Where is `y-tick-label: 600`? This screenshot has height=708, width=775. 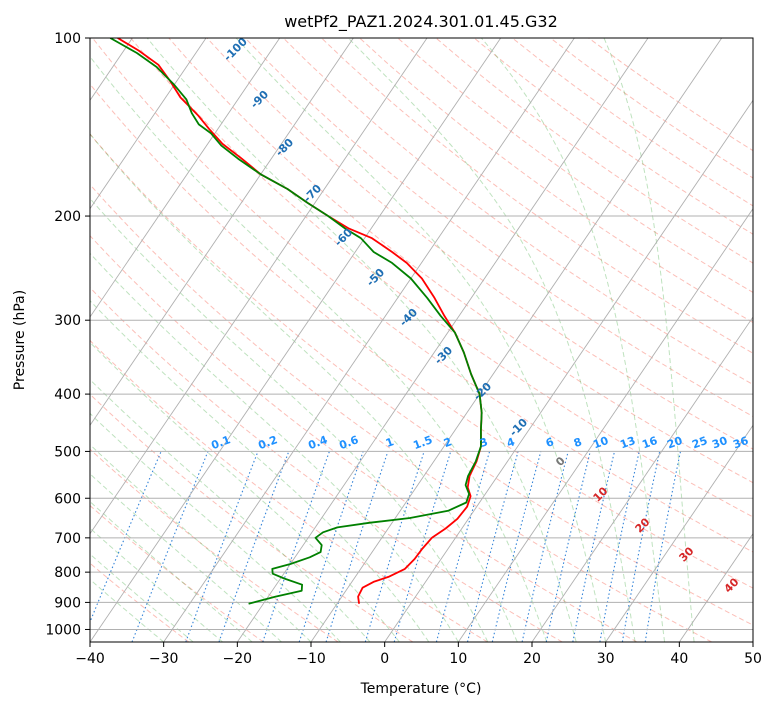
y-tick-label: 600 is located at coordinates (67, 499).